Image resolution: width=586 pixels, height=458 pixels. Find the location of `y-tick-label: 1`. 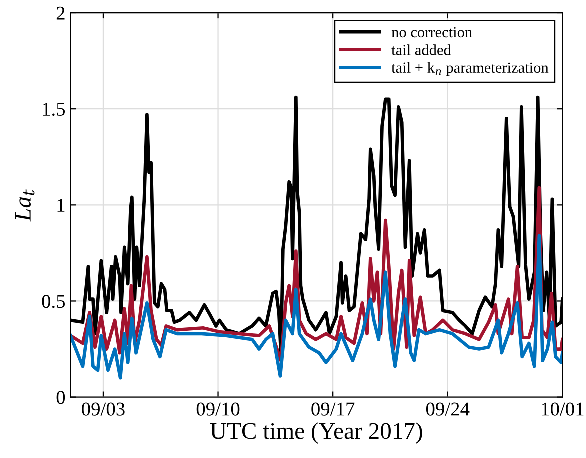

y-tick-label: 1 is located at coordinates (61, 205).